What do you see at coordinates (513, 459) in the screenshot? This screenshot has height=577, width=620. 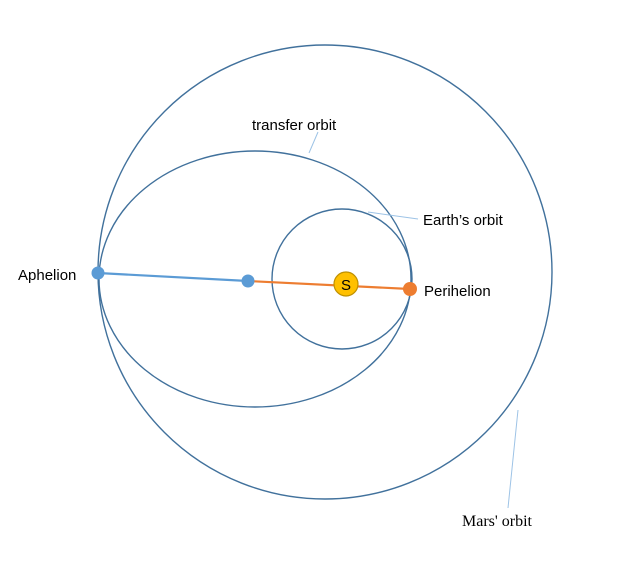 I see `mars-orbit-leader` at bounding box center [513, 459].